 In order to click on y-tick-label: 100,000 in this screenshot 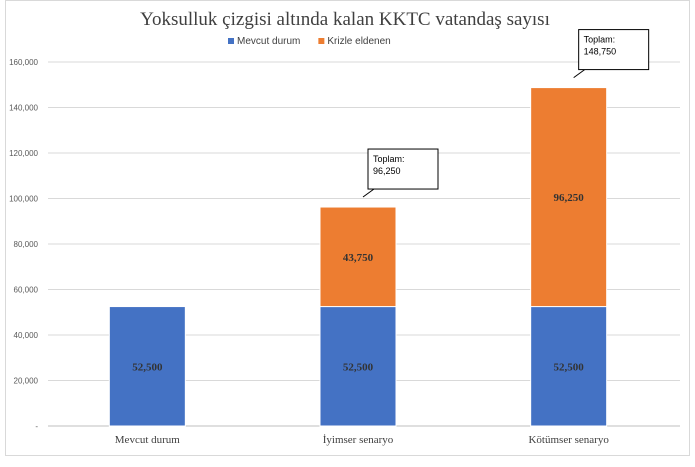, I will do `click(23, 199)`.